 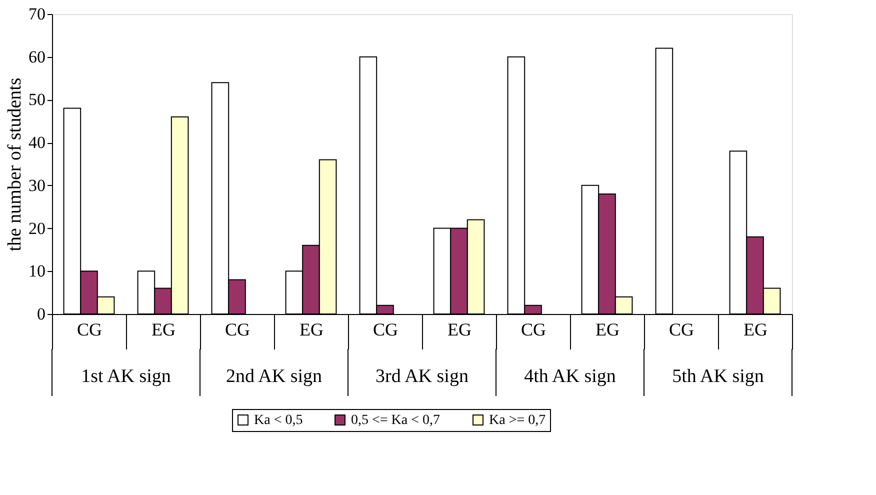 What do you see at coordinates (37, 185) in the screenshot?
I see `y-tick-label: 30` at bounding box center [37, 185].